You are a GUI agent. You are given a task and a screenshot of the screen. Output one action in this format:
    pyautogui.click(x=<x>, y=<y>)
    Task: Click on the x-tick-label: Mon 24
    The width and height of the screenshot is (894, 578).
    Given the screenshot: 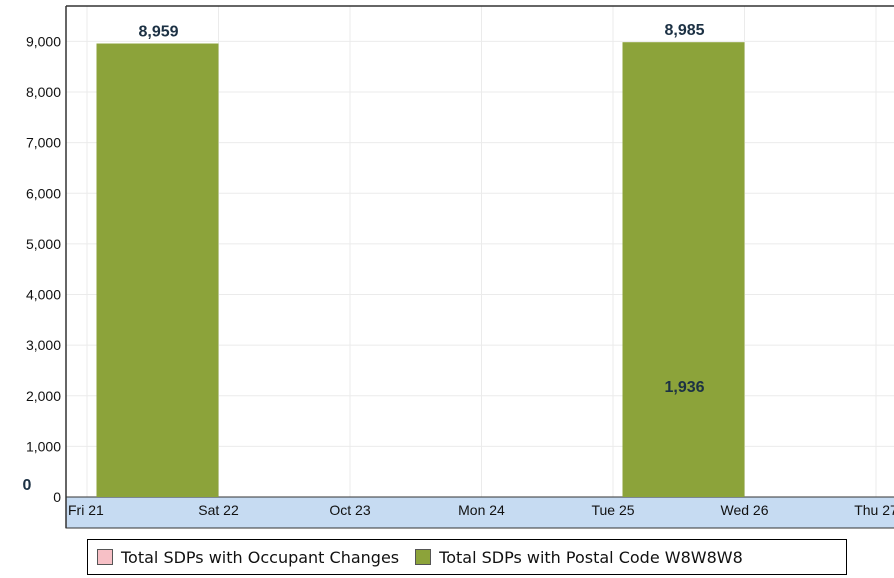 What is the action you would take?
    pyautogui.click(x=481, y=510)
    